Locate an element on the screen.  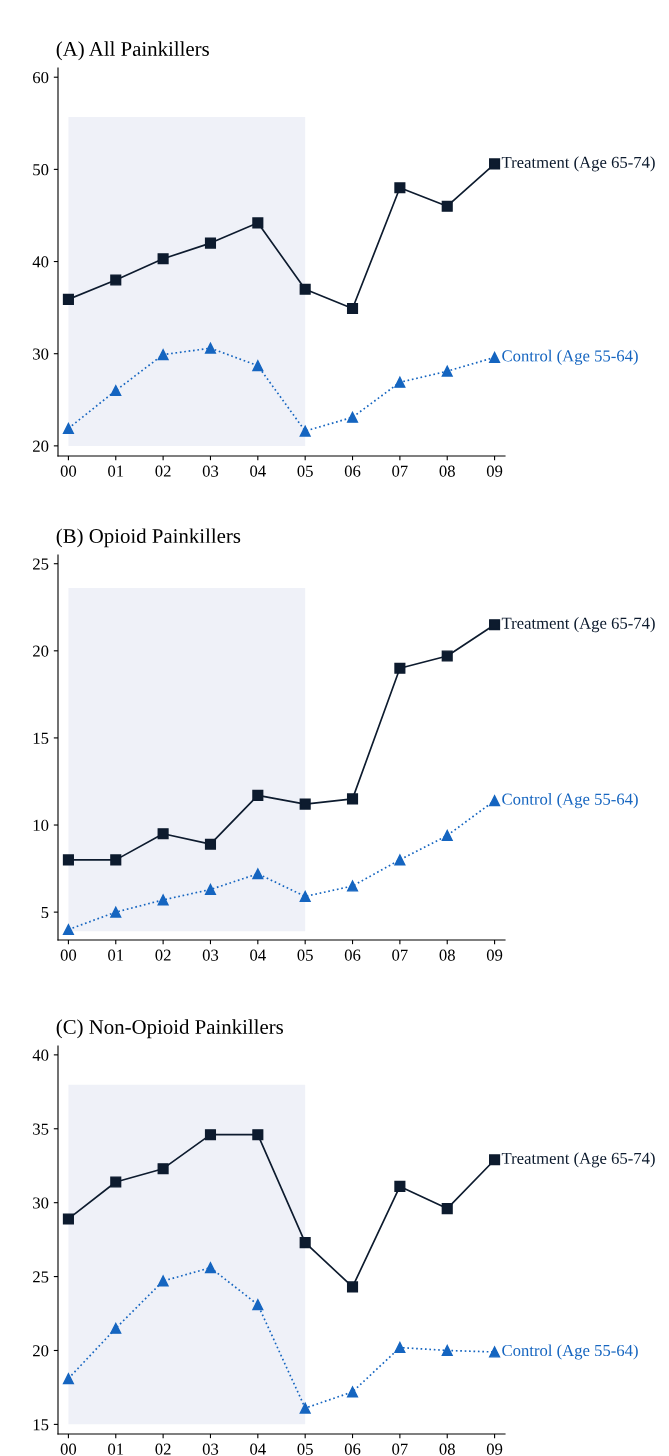
chart-title: (C) Non-Opioid Painkillers is located at coordinates (169, 1029).